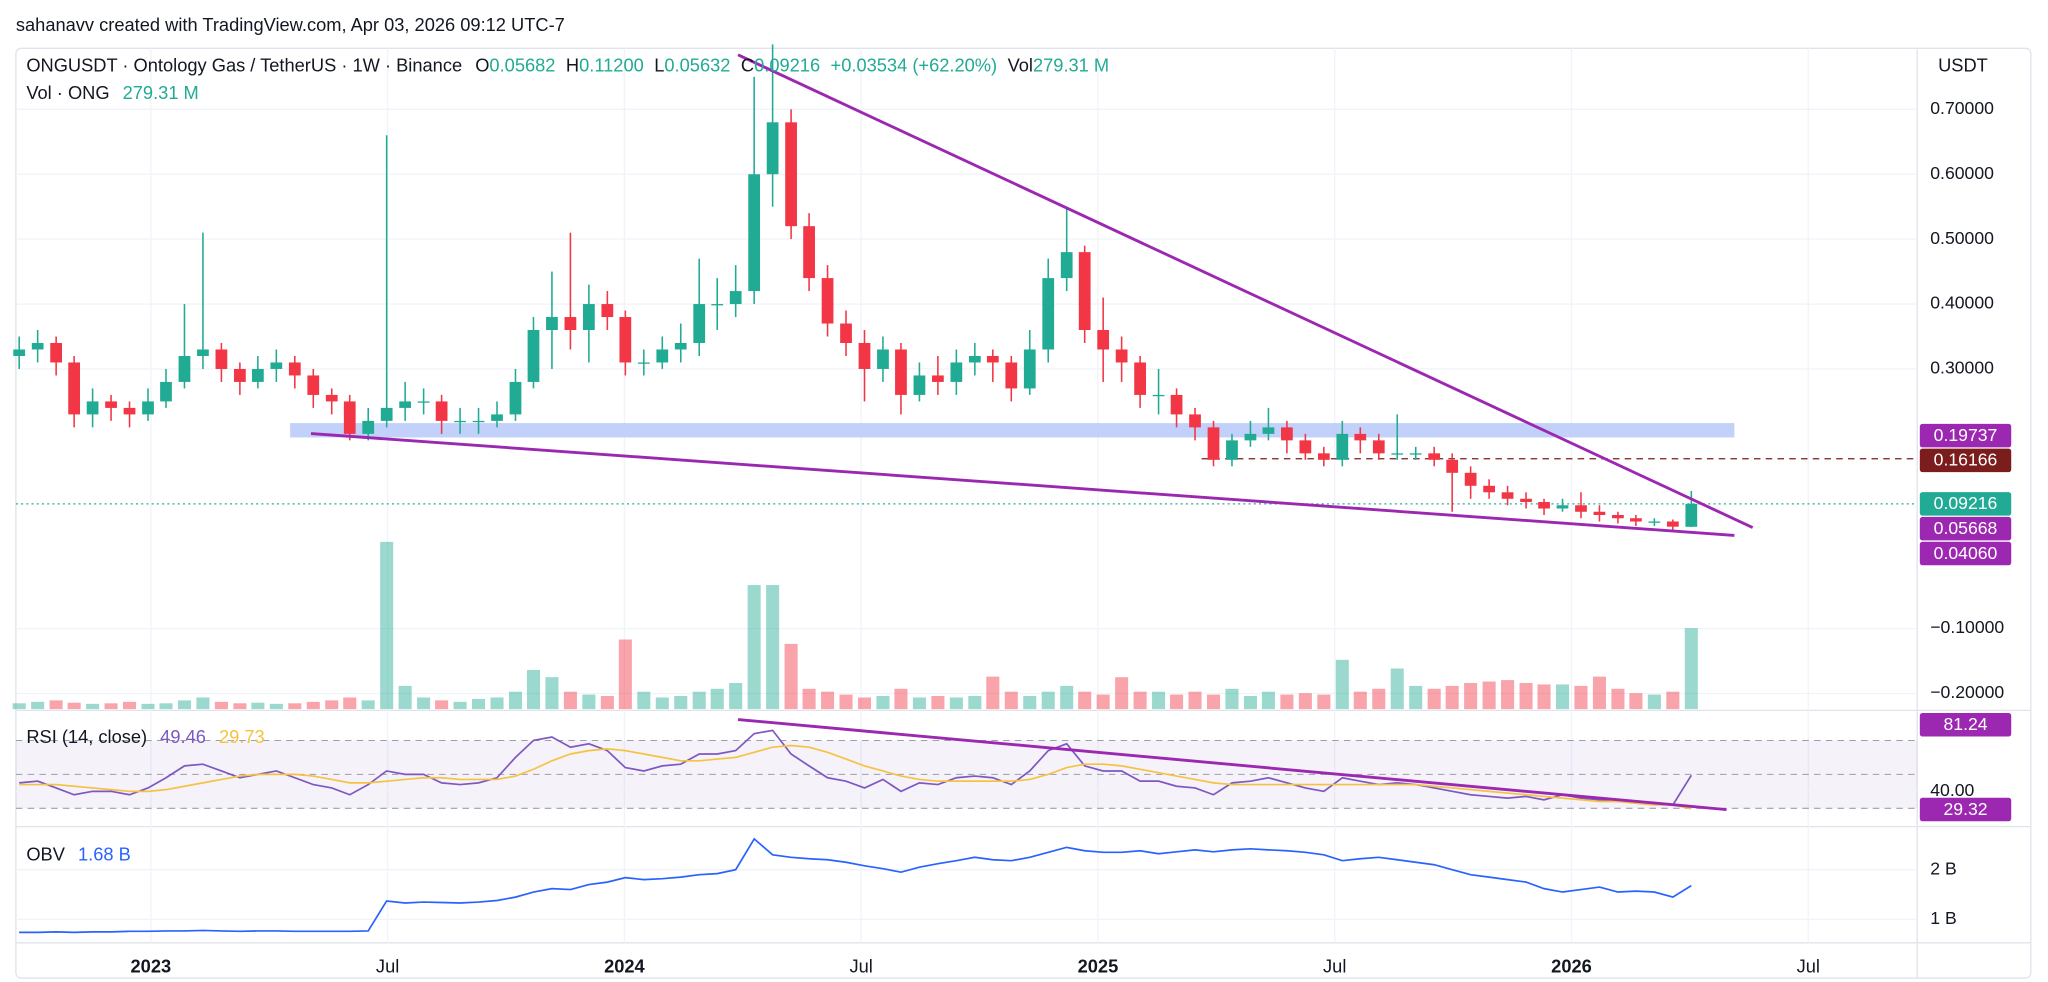 The image size is (2048, 982). I want to click on y-tick-label: 1 B, so click(1943, 918).